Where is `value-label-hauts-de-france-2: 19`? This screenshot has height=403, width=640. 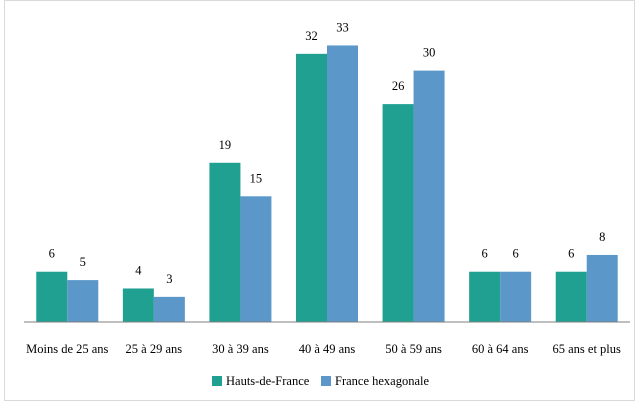 value-label-hauts-de-france-2: 19 is located at coordinates (225, 145).